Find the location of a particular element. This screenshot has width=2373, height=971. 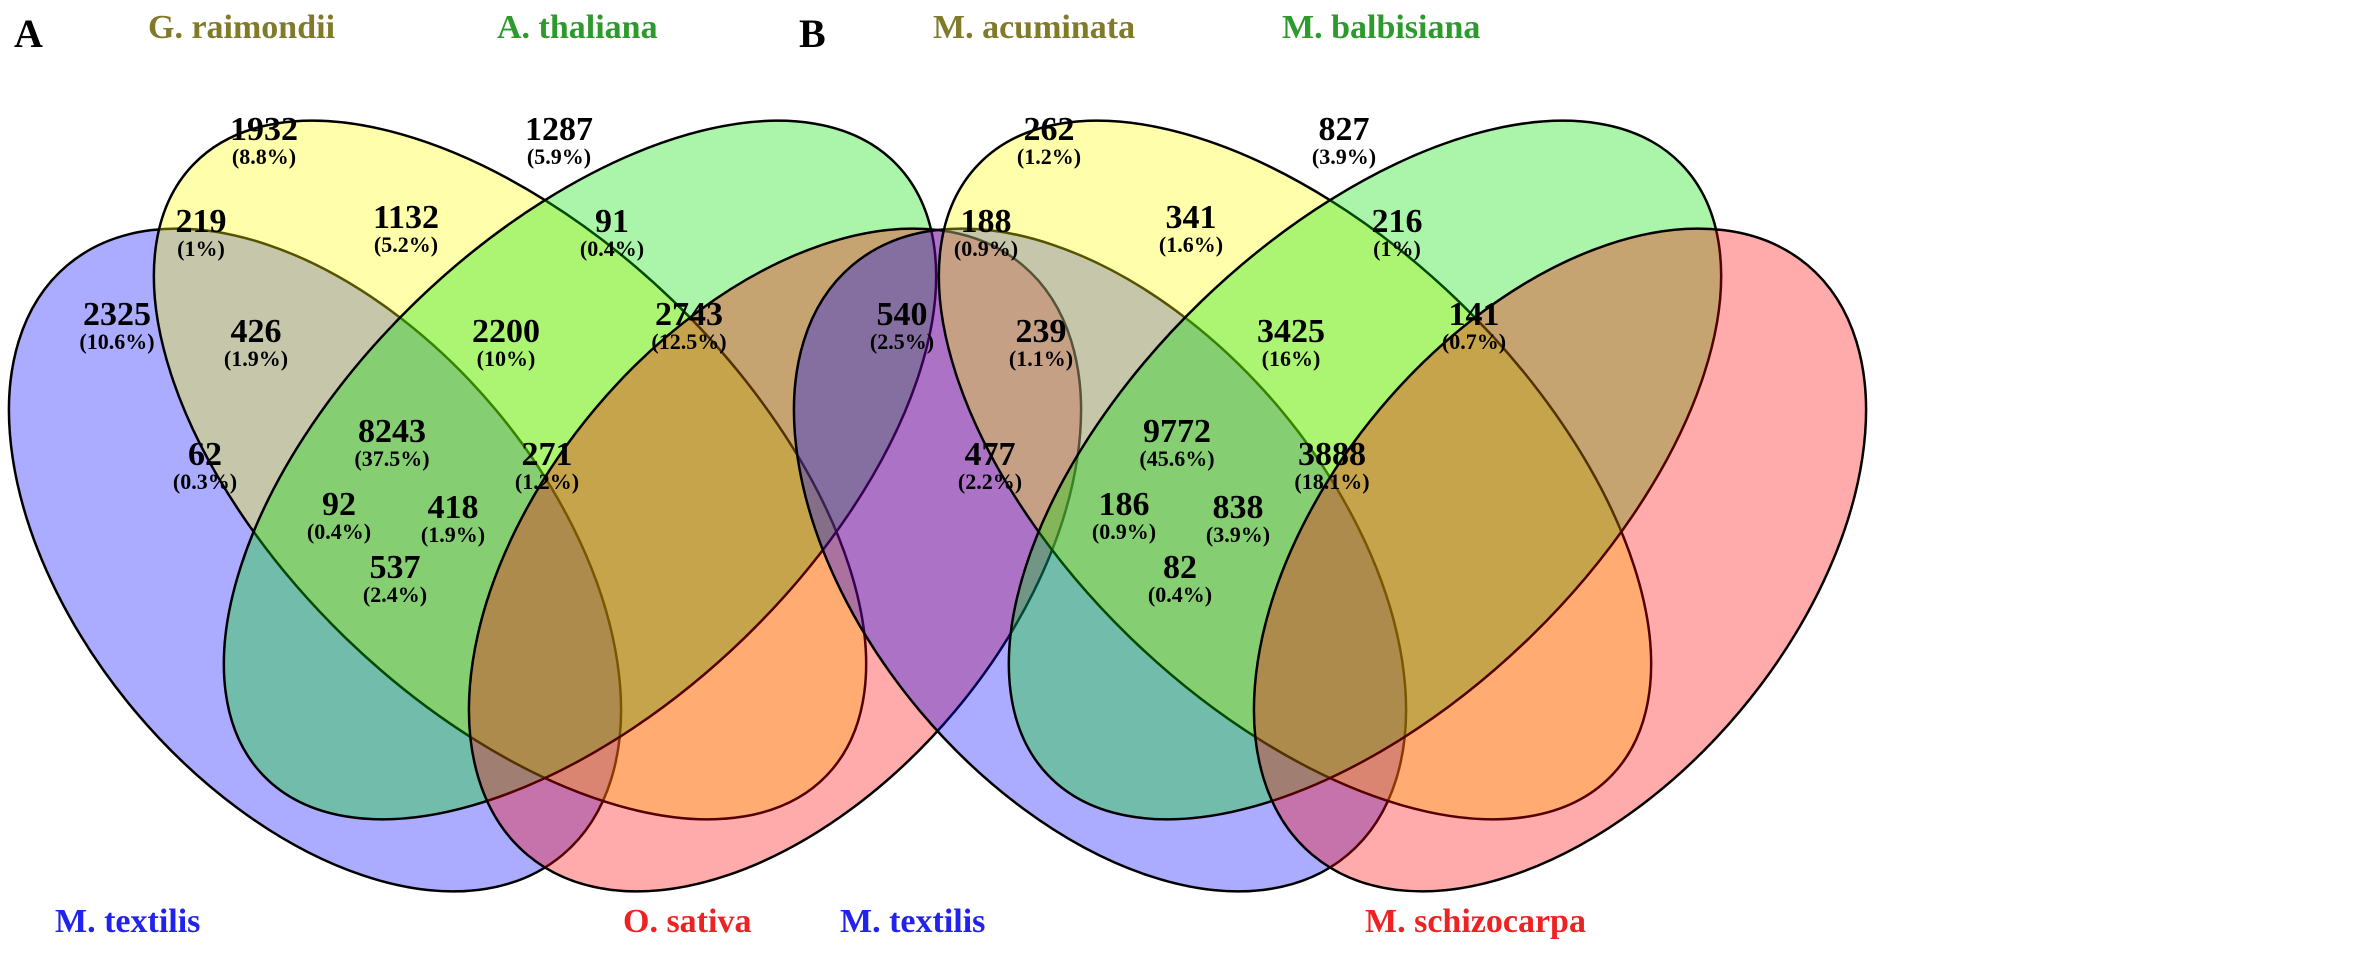

region-count: 271 is located at coordinates (547, 454).